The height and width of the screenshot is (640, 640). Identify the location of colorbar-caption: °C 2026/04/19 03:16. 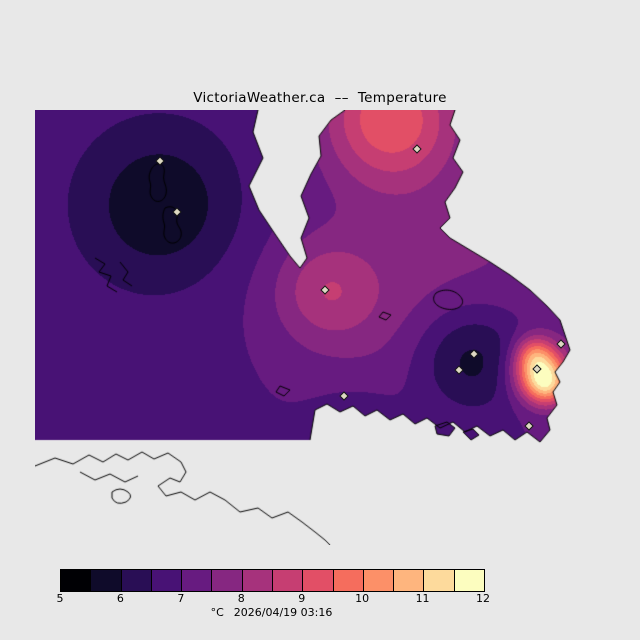
(271, 612).